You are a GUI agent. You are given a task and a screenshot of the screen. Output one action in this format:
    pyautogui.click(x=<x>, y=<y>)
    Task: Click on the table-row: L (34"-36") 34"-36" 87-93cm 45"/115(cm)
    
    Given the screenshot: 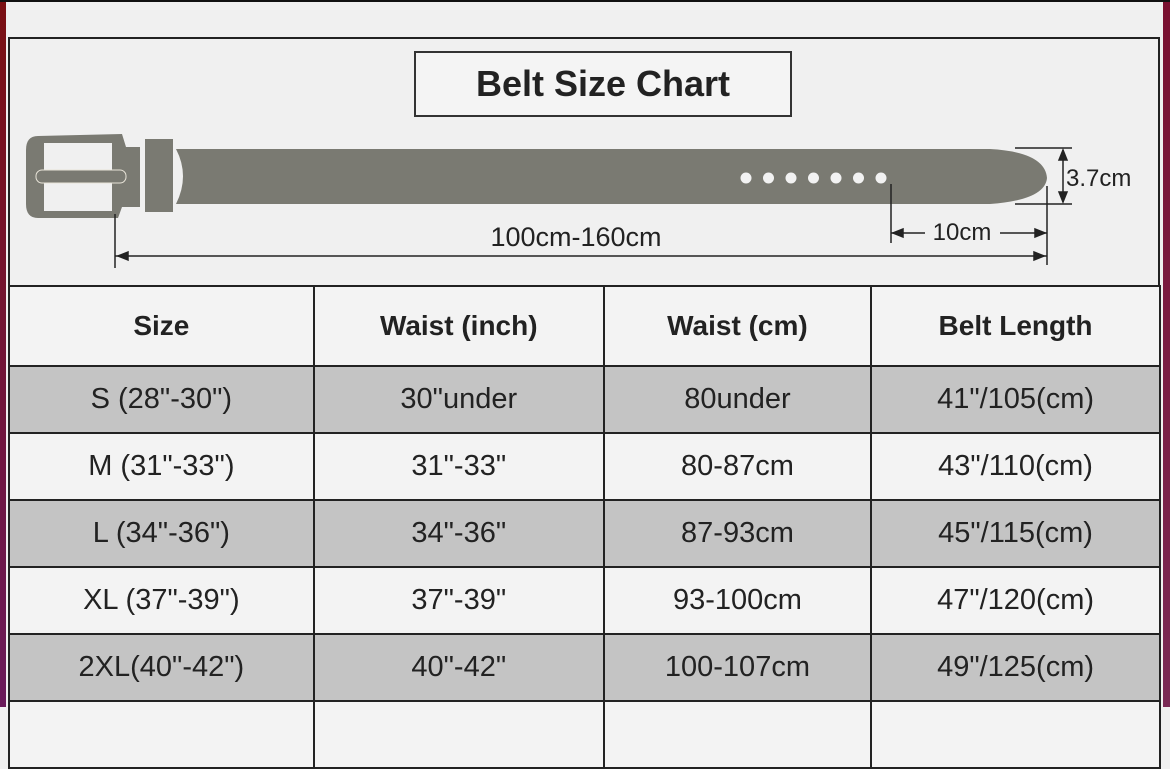 What is the action you would take?
    pyautogui.click(x=584, y=533)
    